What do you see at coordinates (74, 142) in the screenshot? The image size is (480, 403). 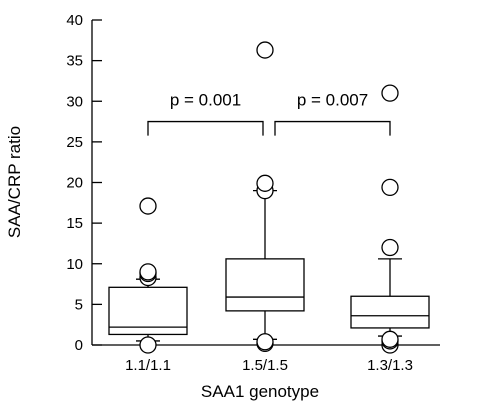 I see `y-tick-label: 25` at bounding box center [74, 142].